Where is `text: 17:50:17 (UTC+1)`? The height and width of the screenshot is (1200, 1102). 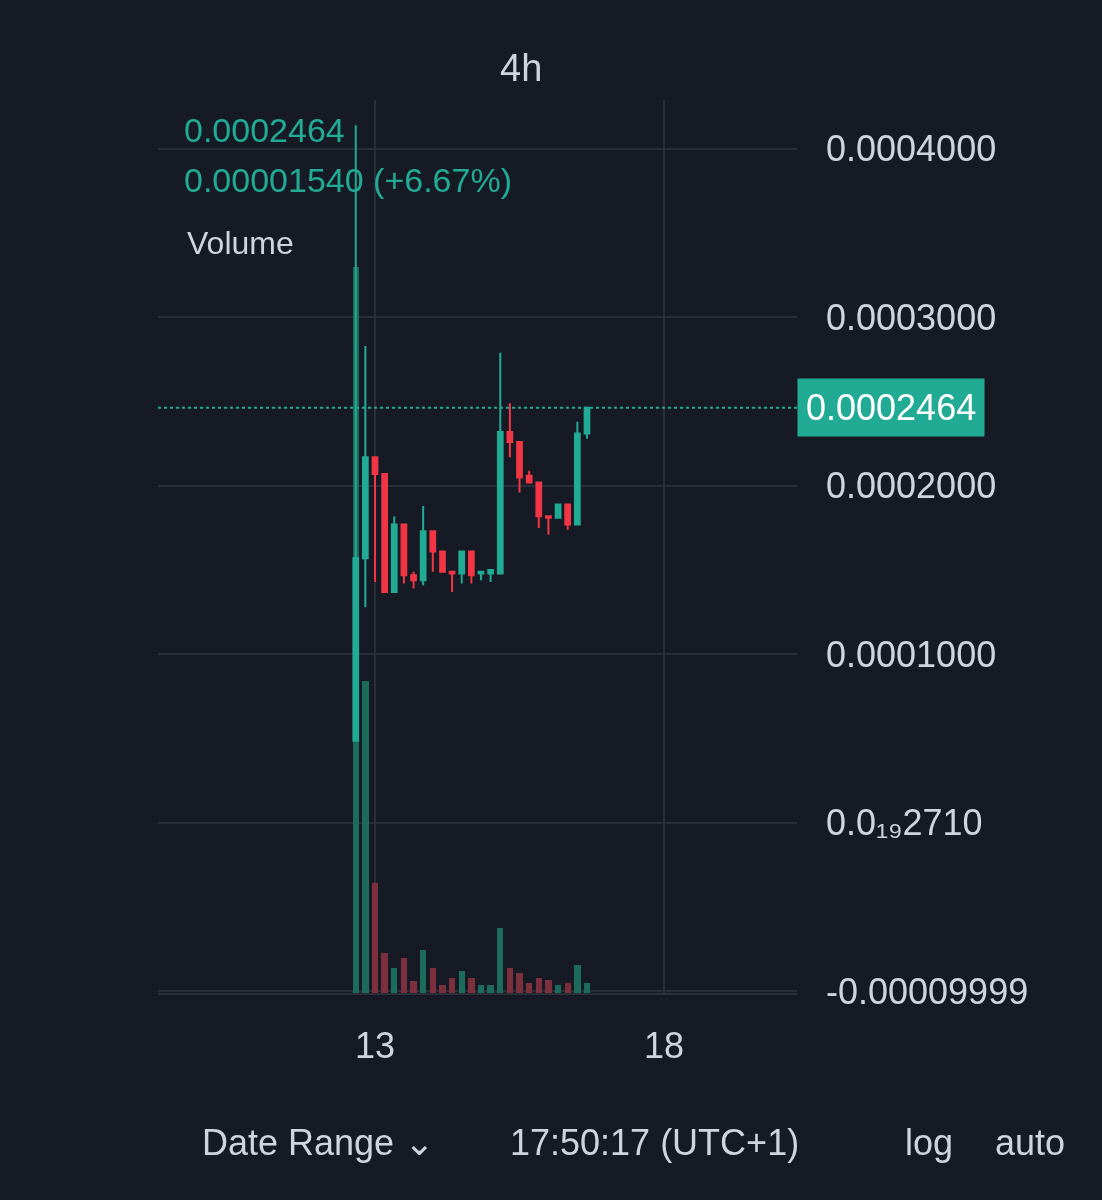 text: 17:50:17 (UTC+1) is located at coordinates (655, 1142).